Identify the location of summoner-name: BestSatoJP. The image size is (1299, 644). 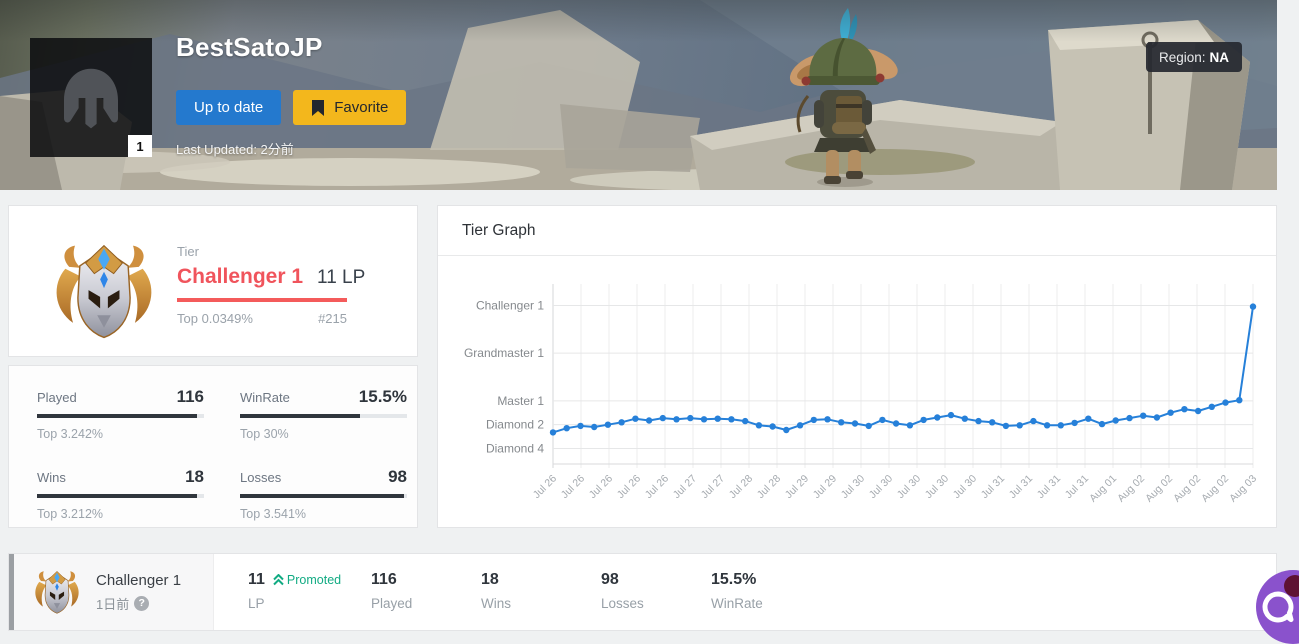
(249, 47).